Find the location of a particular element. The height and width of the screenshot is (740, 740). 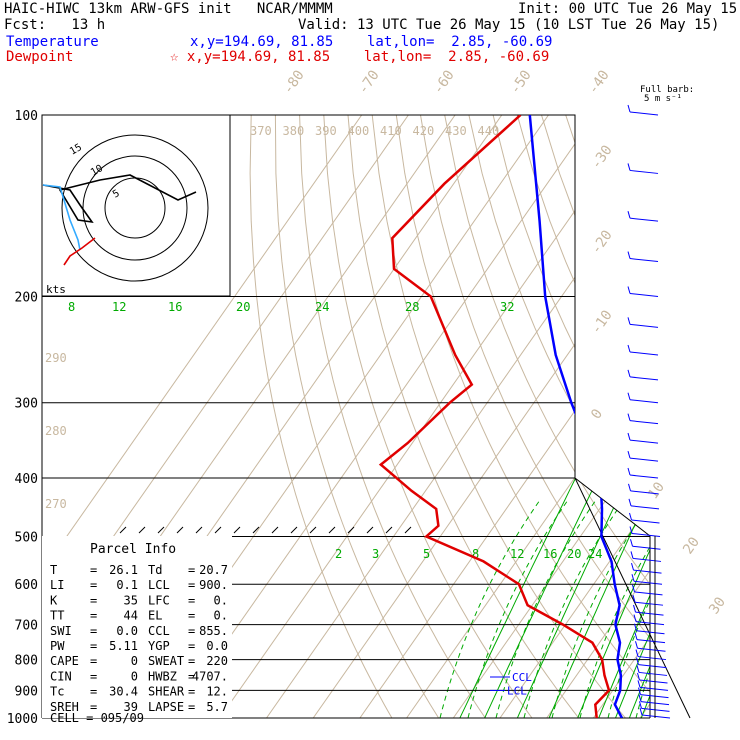

isotherm-tick-label: -10 is located at coordinates (602, 322).